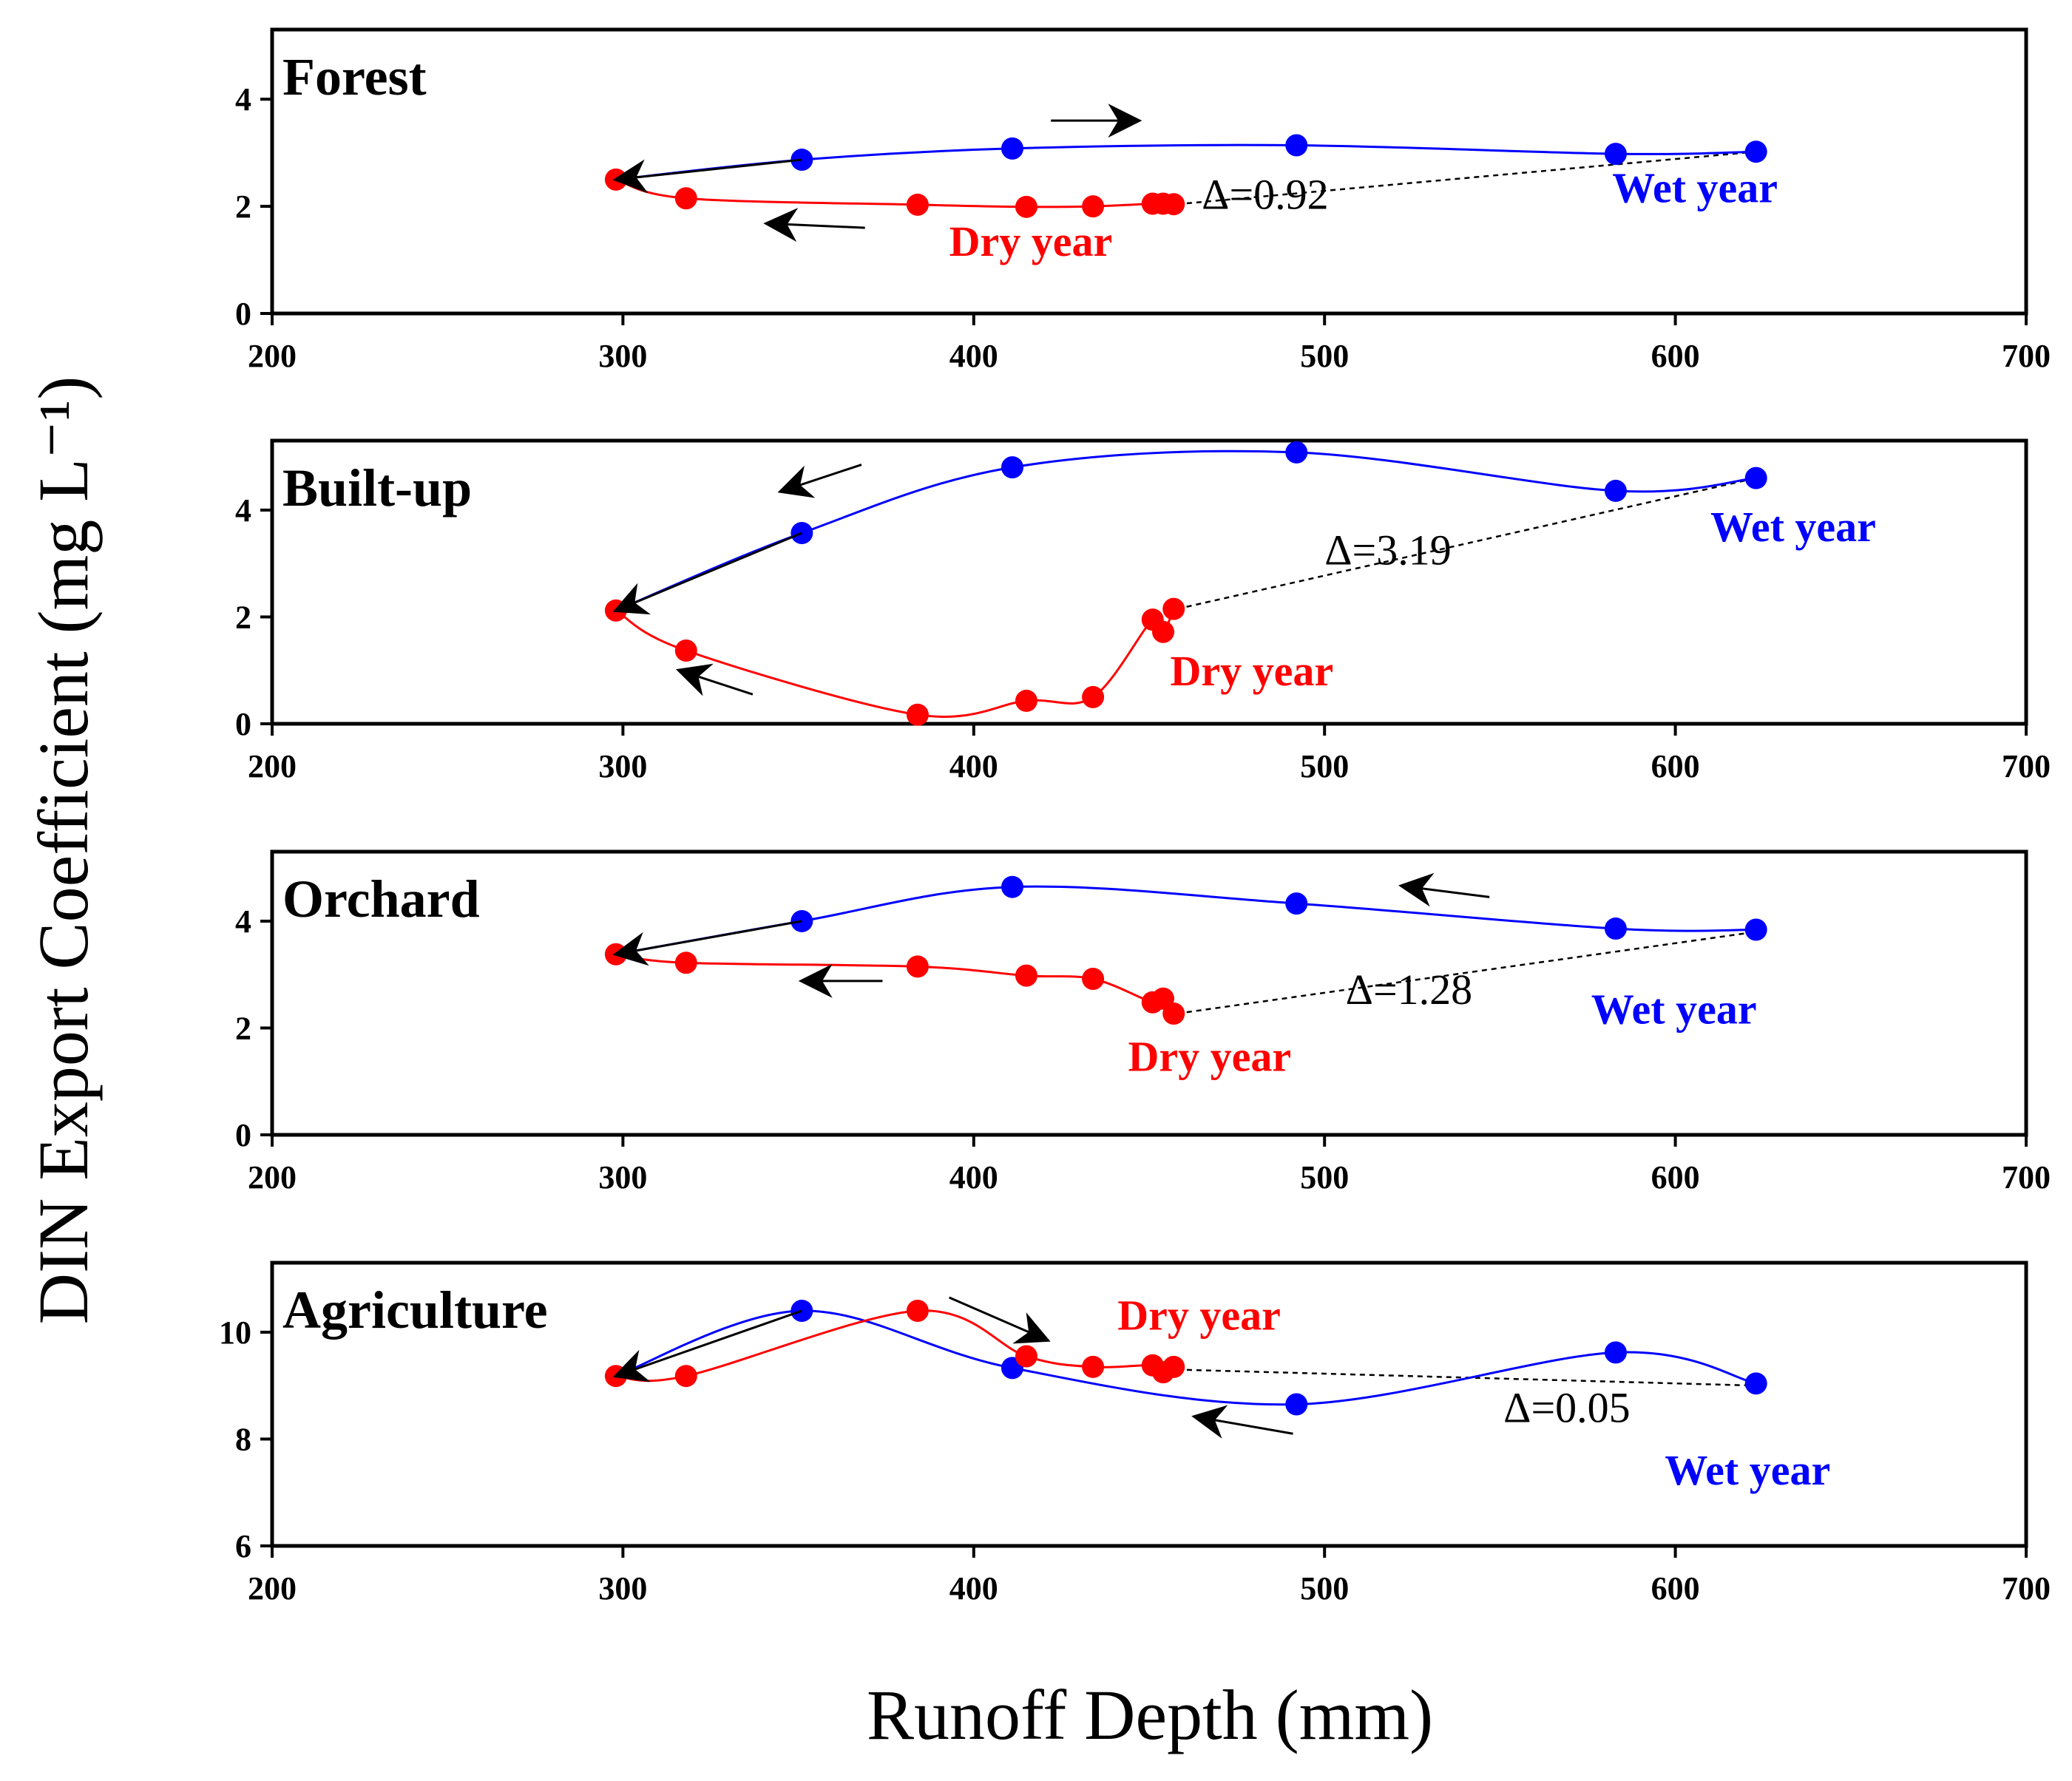 The height and width of the screenshot is (1781, 2072). I want to click on delta-label: Δ=0.05, so click(1567, 1407).